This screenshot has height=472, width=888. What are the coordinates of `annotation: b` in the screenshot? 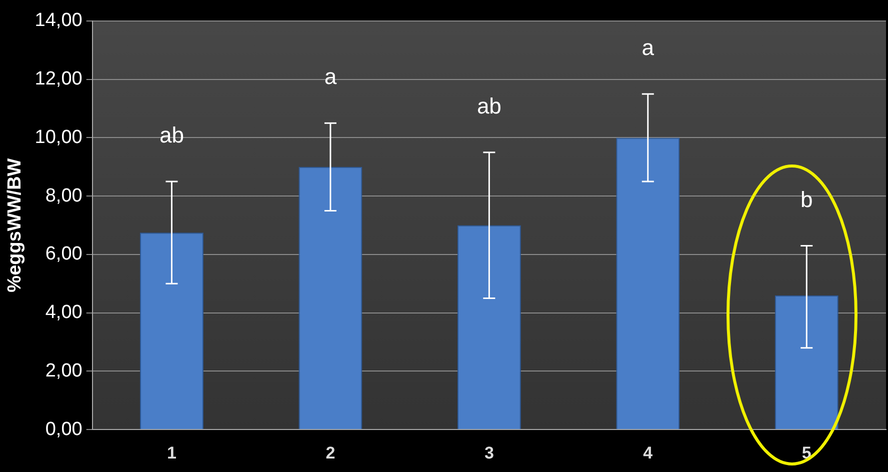 It's located at (806, 199).